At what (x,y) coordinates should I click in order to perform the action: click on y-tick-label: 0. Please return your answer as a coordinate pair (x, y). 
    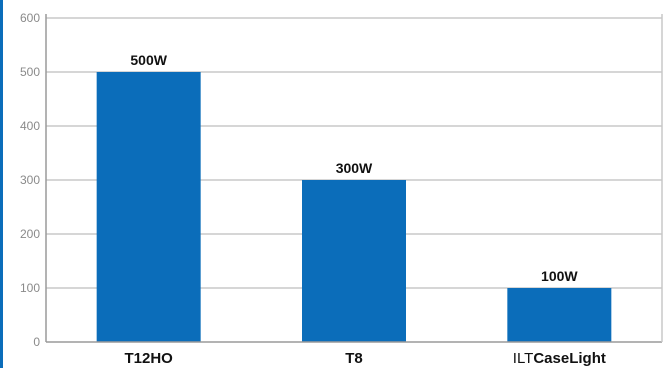
    Looking at the image, I should click on (36, 342).